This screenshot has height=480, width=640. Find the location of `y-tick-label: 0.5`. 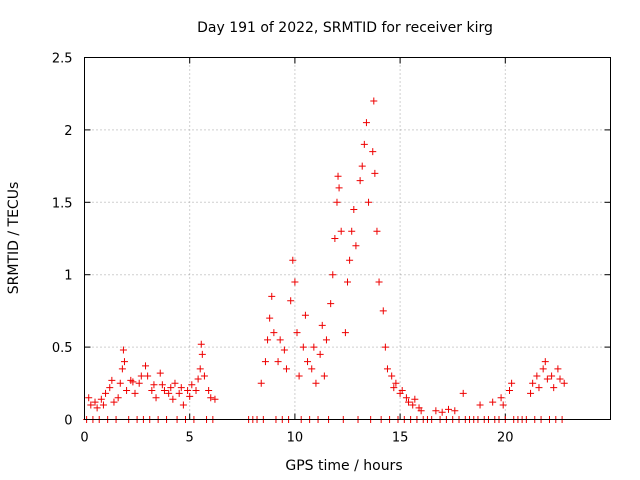

y-tick-label: 0.5 is located at coordinates (62, 348).